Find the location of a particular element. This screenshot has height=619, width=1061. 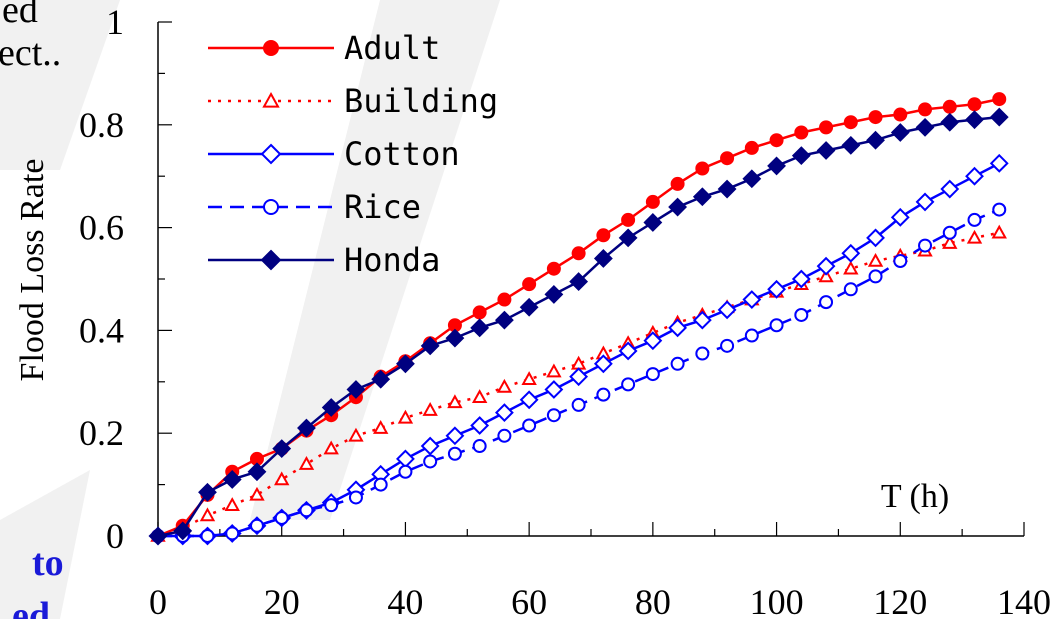

legend-label-building: Building is located at coordinates (421, 101).